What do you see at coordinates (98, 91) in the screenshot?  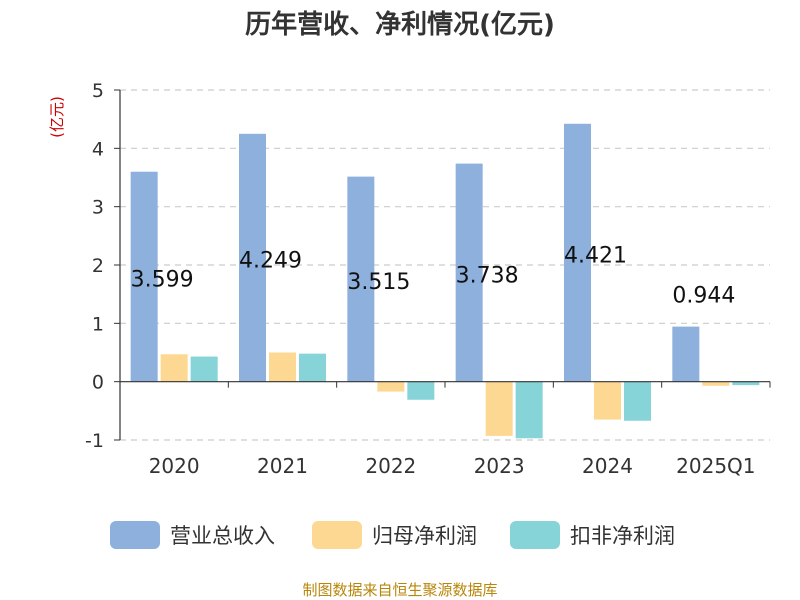 I see `y-tick-label: 5` at bounding box center [98, 91].